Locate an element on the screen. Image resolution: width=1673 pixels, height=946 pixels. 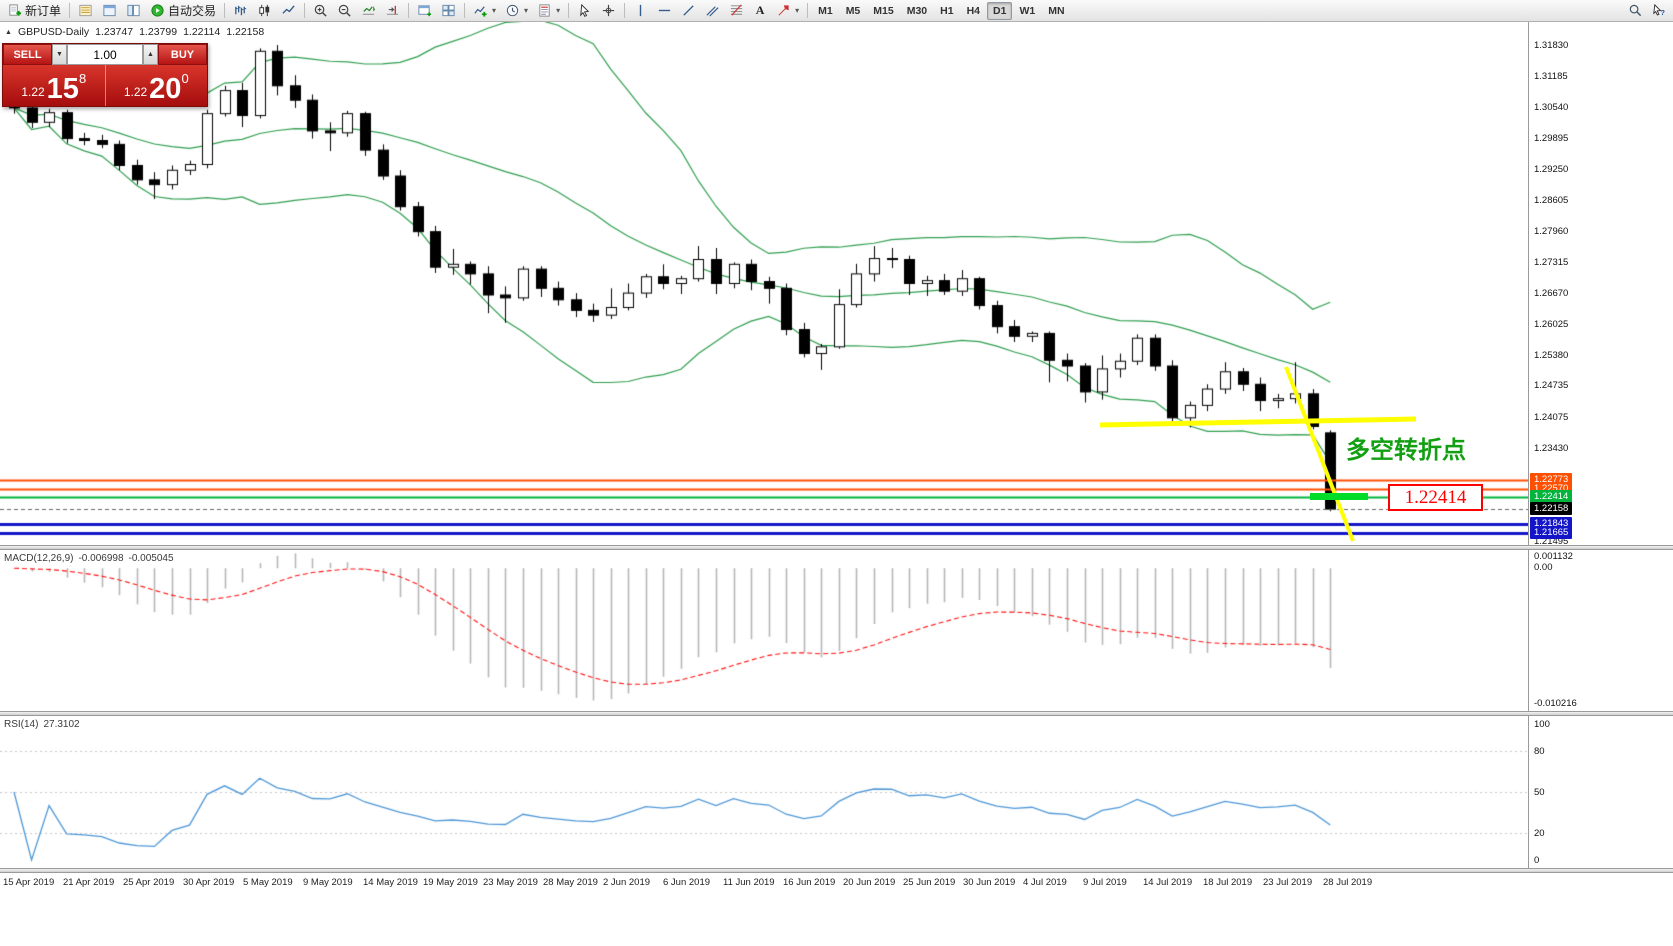
help-button: ? is located at coordinates (1658, 11).